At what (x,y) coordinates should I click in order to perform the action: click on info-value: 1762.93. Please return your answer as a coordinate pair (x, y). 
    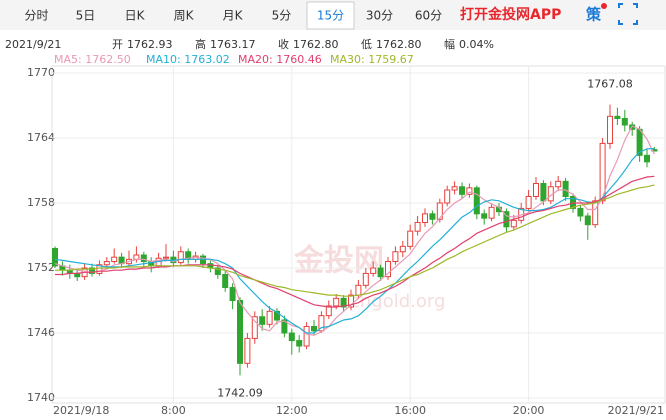
    Looking at the image, I should click on (150, 44).